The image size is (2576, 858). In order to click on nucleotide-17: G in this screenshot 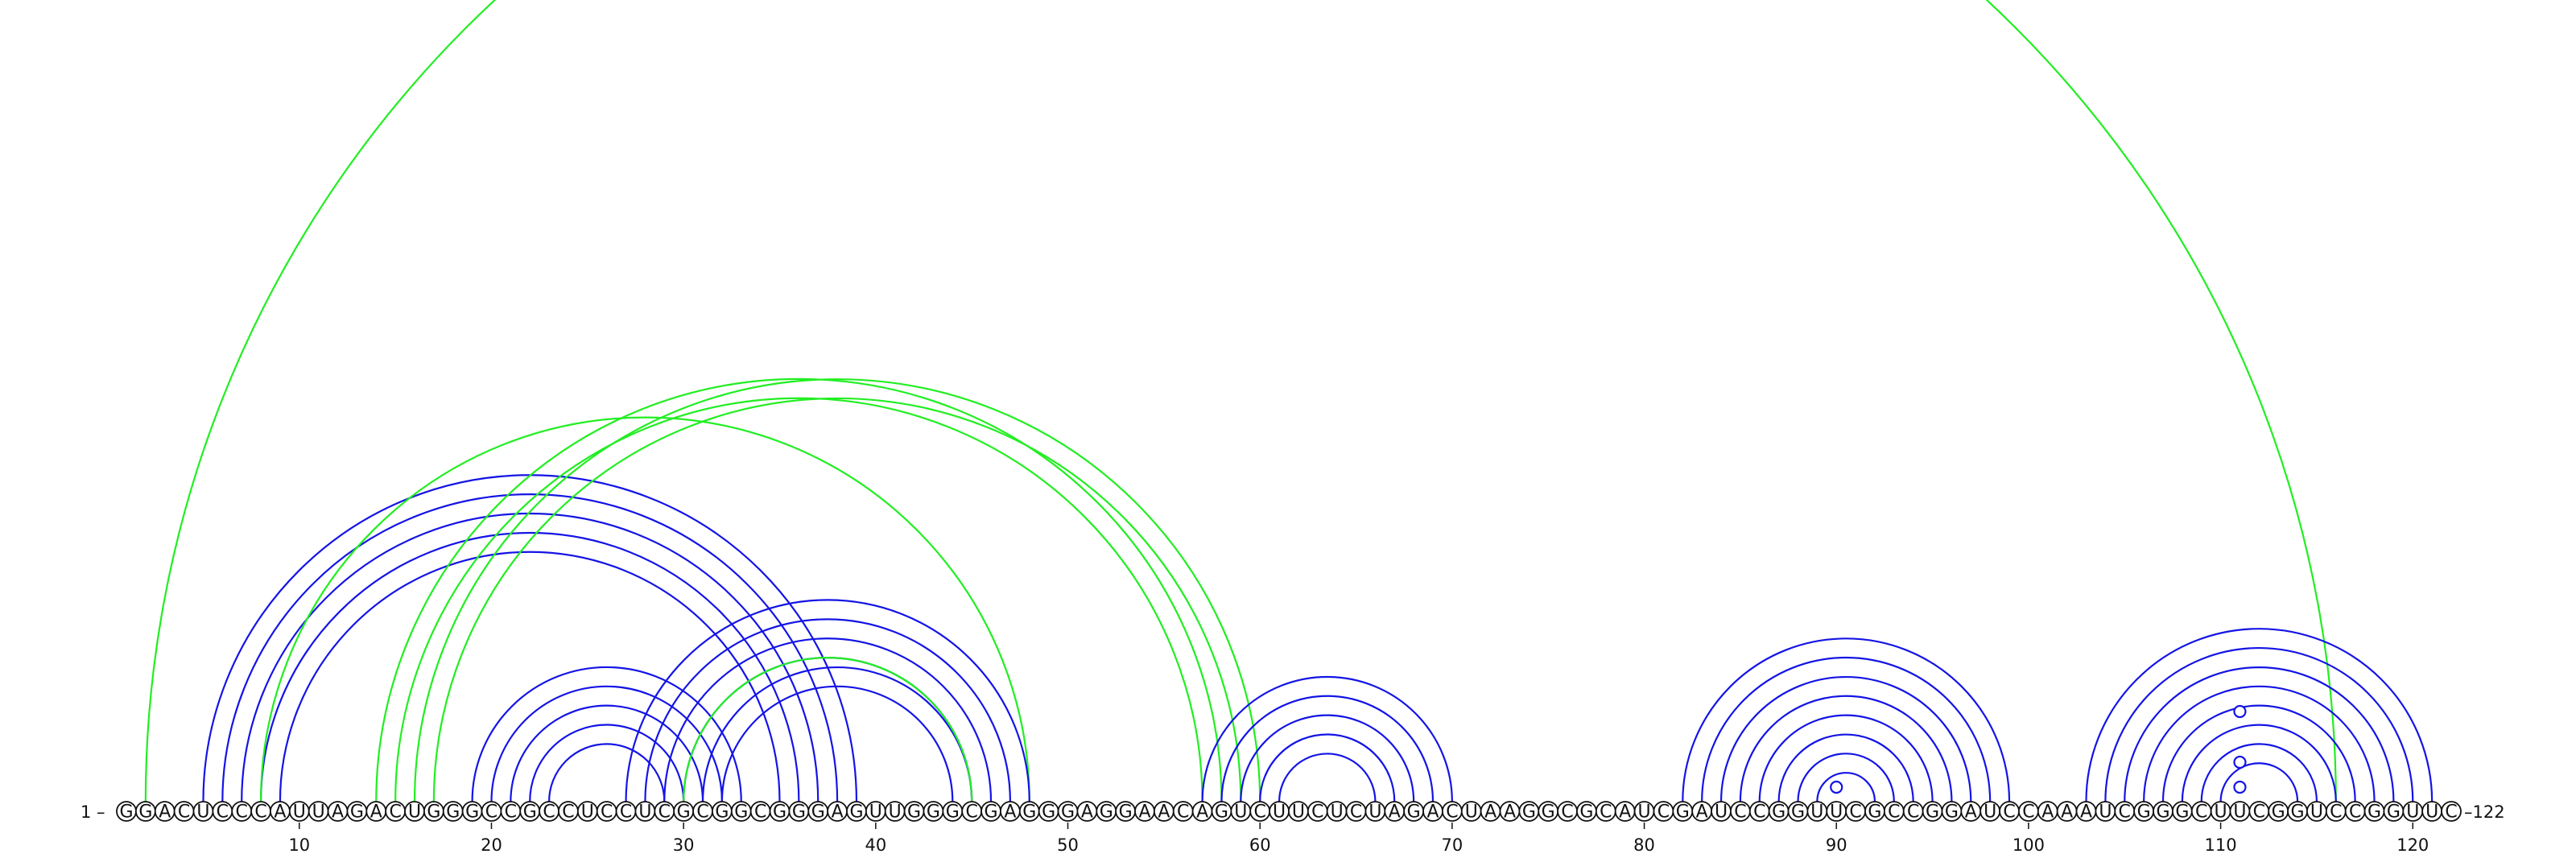, I will do `click(433, 812)`.